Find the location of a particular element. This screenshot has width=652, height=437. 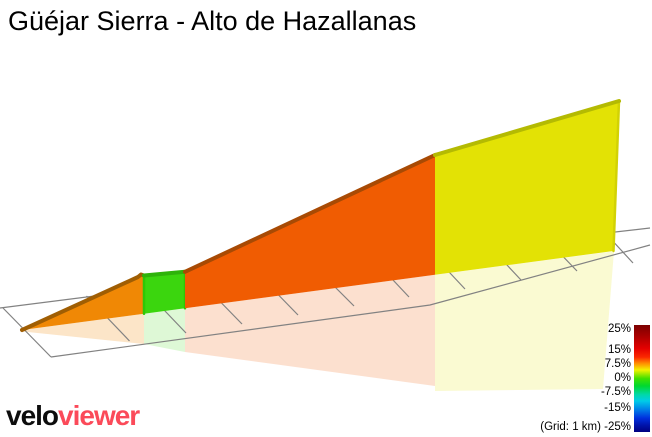

wall-segment-yellow is located at coordinates (527, 188).